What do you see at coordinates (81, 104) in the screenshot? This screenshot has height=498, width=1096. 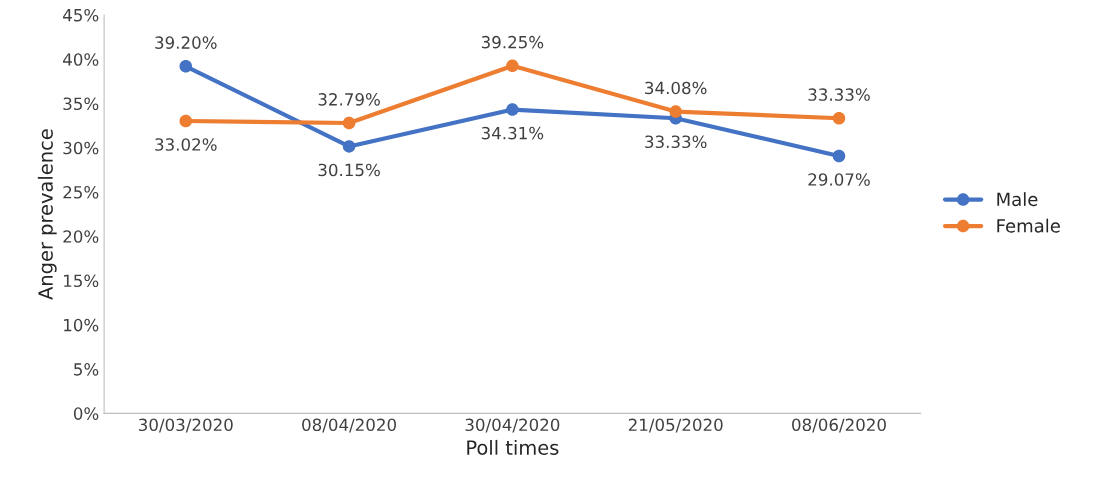 I see `y-tick-label: 35%` at bounding box center [81, 104].